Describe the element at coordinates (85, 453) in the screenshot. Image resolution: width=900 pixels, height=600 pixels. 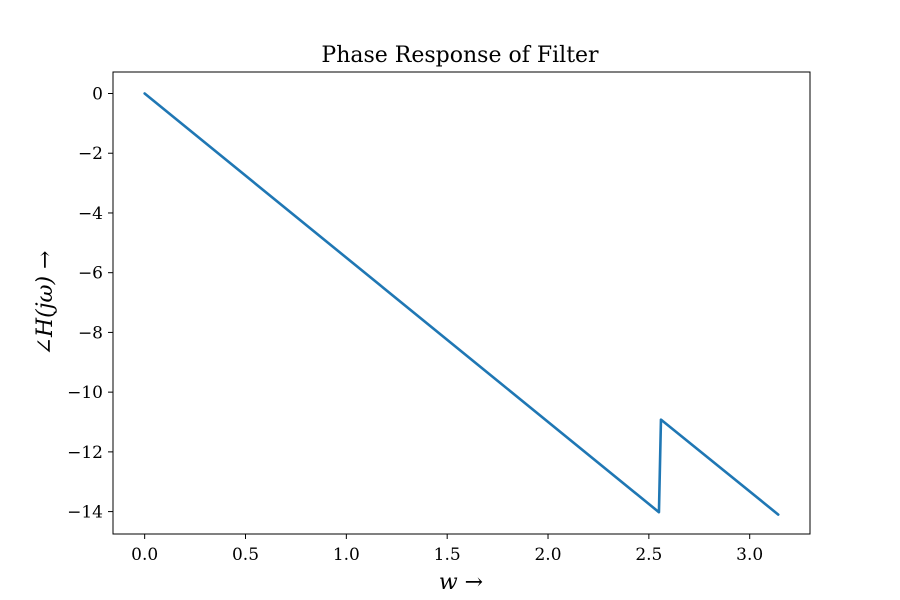
I see `y-tick-label: −12` at that location.